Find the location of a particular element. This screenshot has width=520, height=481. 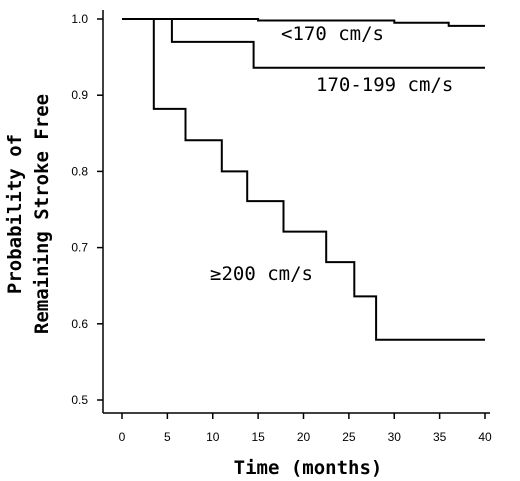

x-tick-label: 0 is located at coordinates (122, 437).